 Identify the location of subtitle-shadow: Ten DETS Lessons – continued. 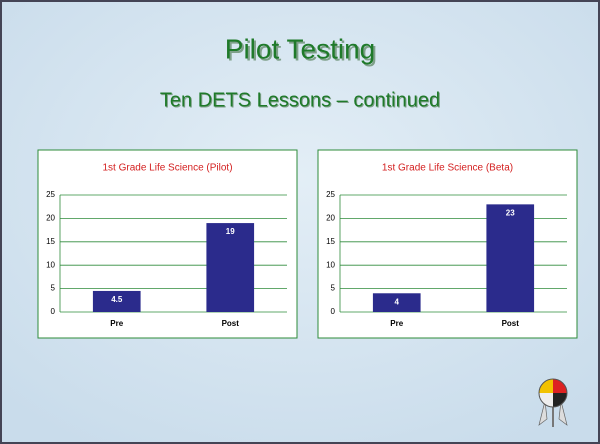
(301, 101).